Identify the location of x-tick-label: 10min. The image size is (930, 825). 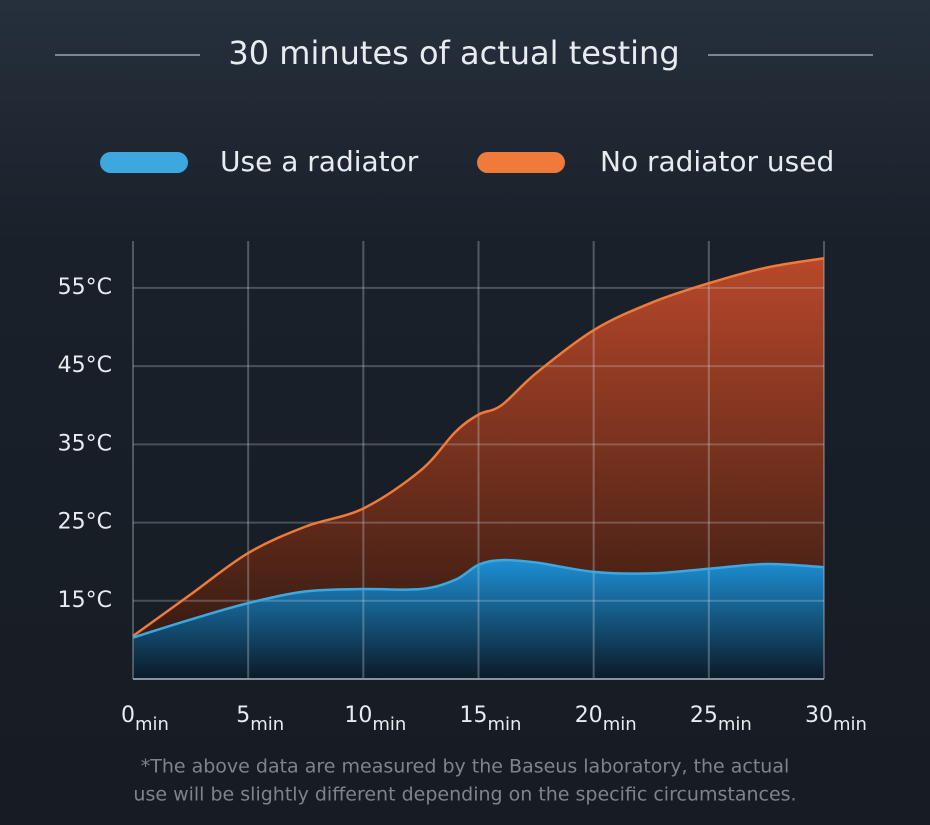
(375, 719).